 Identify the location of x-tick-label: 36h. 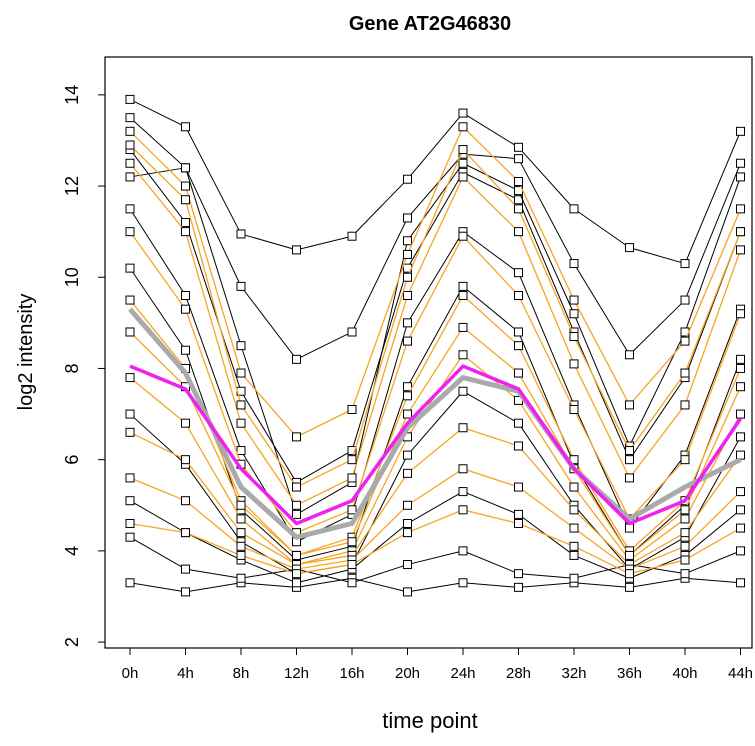
(629, 673).